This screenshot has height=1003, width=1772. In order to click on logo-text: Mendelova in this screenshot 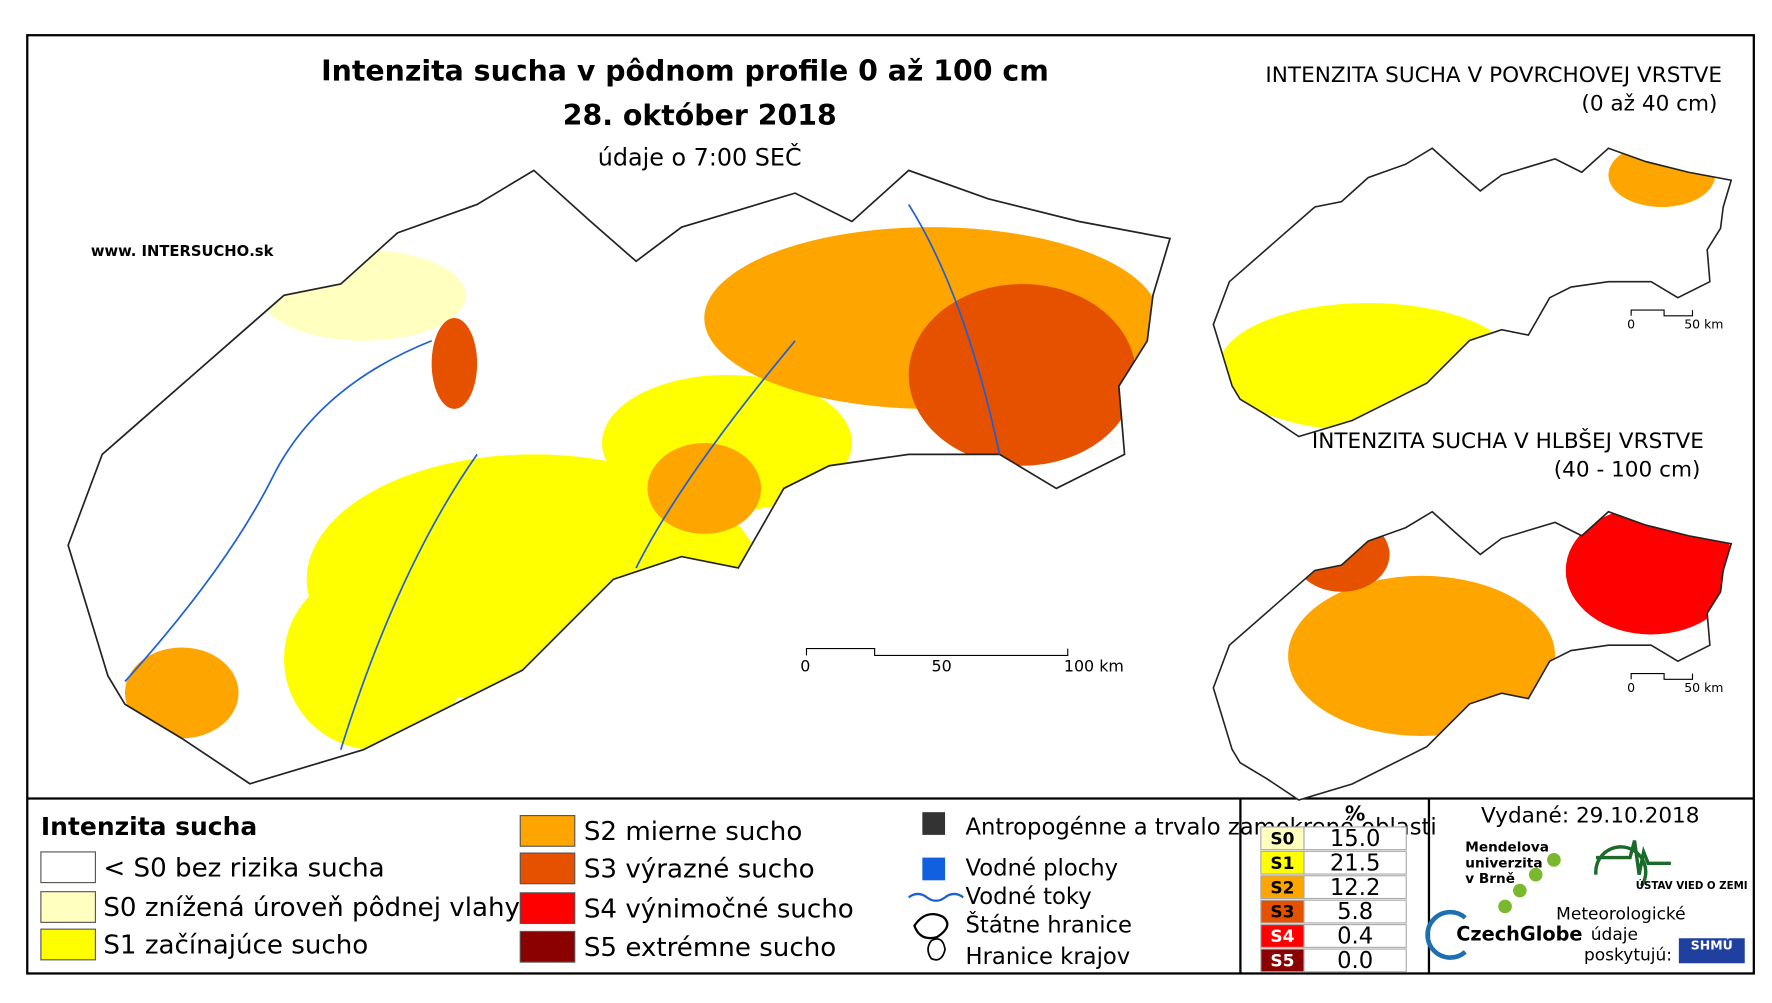, I will do `click(1507, 847)`.